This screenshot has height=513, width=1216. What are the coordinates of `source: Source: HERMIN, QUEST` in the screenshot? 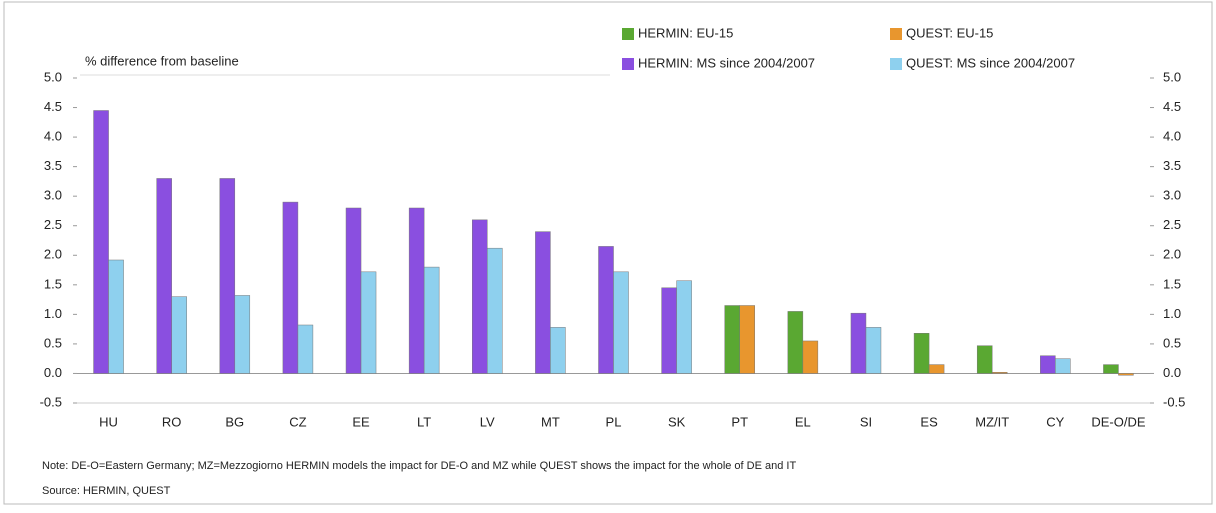 It's located at (106, 491).